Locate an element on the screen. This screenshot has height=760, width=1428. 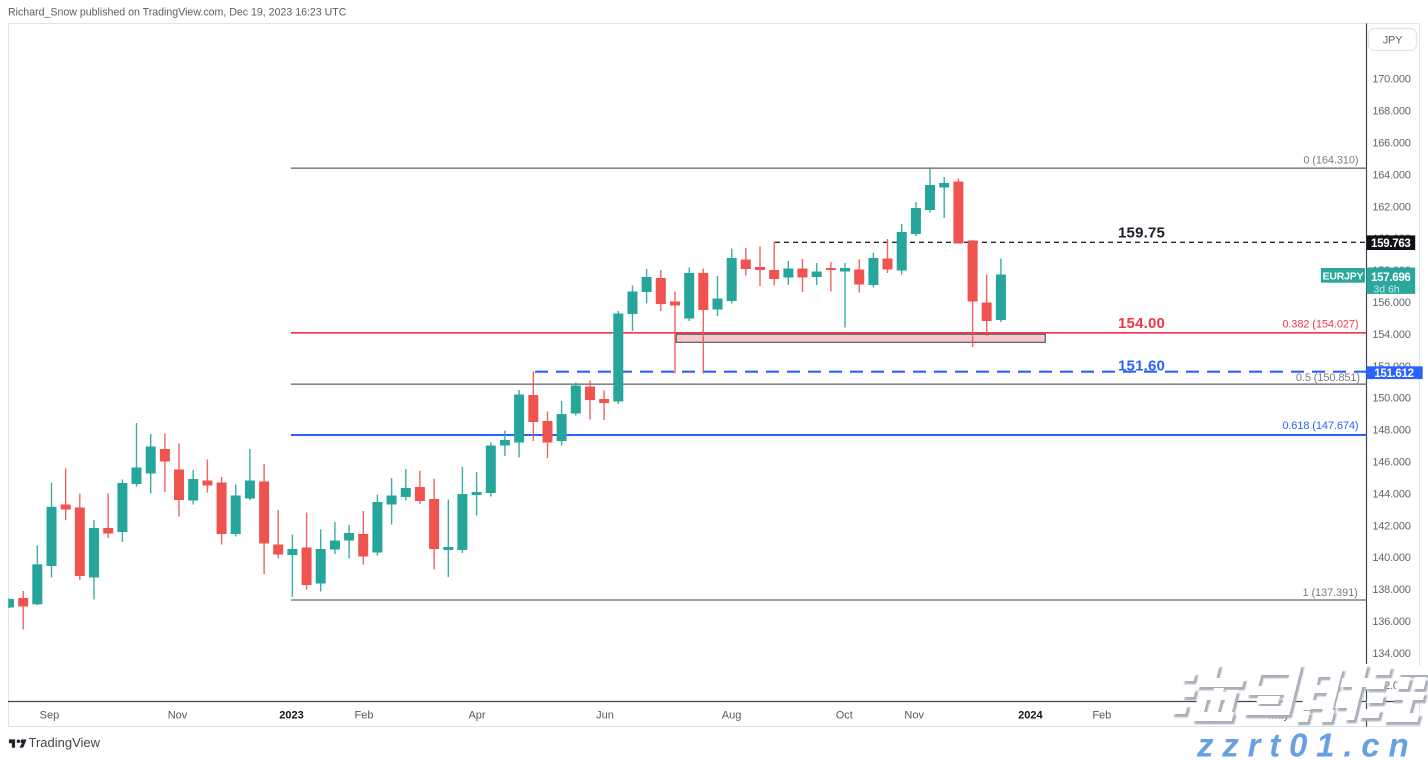
svg-text: 148.000 is located at coordinates (1391, 431).